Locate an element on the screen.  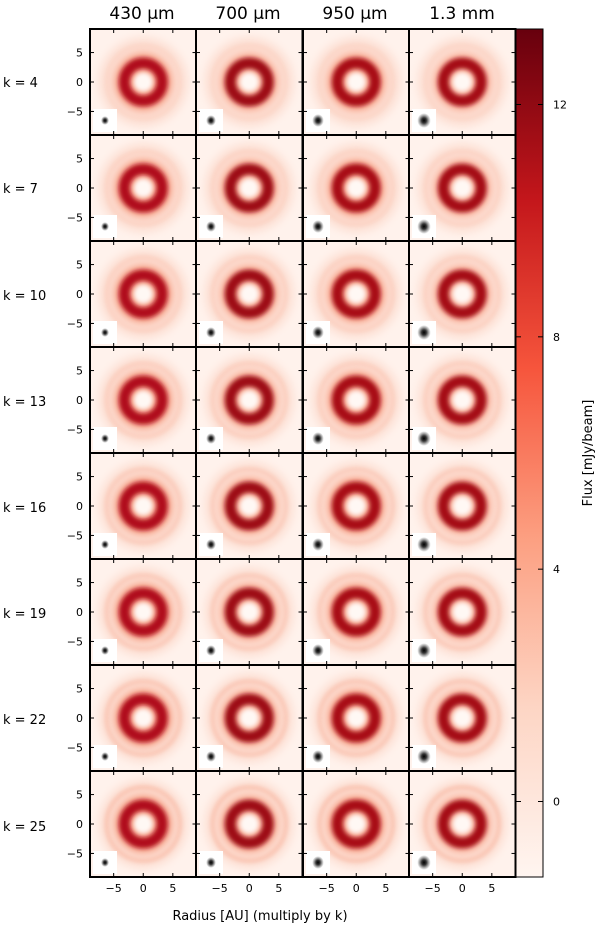
row-label: k = 19 is located at coordinates (24, 614).